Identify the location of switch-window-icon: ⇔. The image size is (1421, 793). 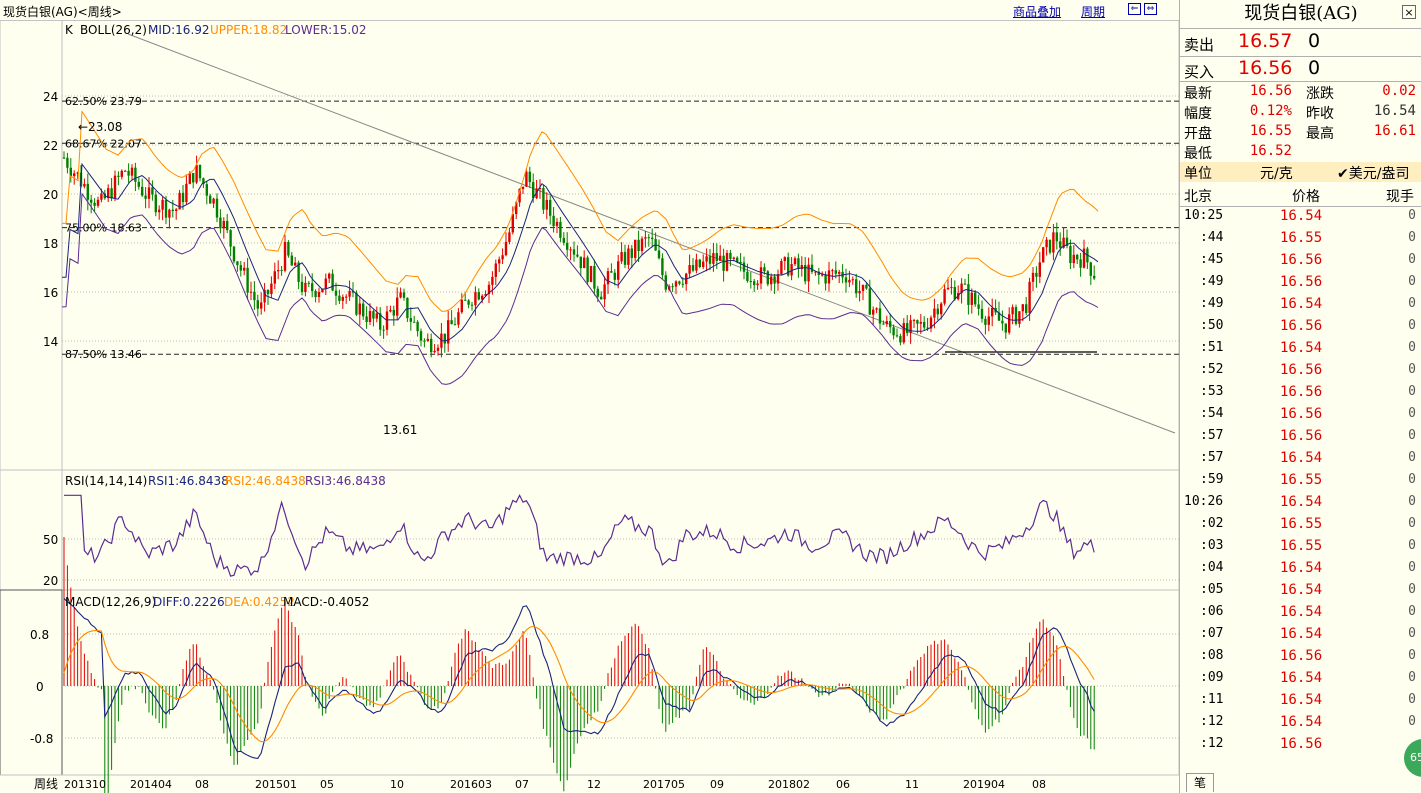
(1150, 9).